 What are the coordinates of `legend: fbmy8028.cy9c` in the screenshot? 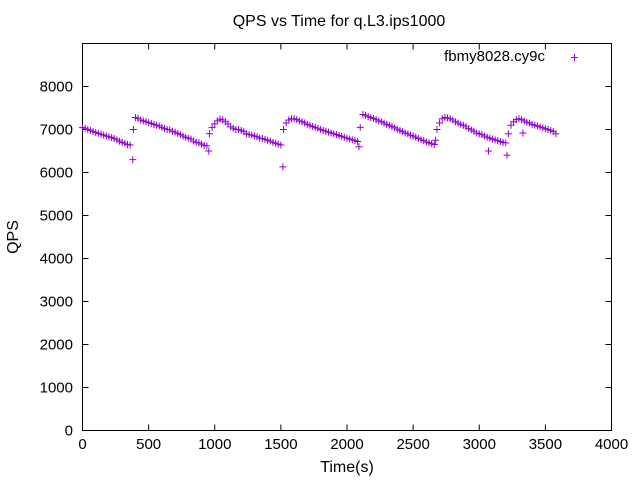 It's located at (511, 56).